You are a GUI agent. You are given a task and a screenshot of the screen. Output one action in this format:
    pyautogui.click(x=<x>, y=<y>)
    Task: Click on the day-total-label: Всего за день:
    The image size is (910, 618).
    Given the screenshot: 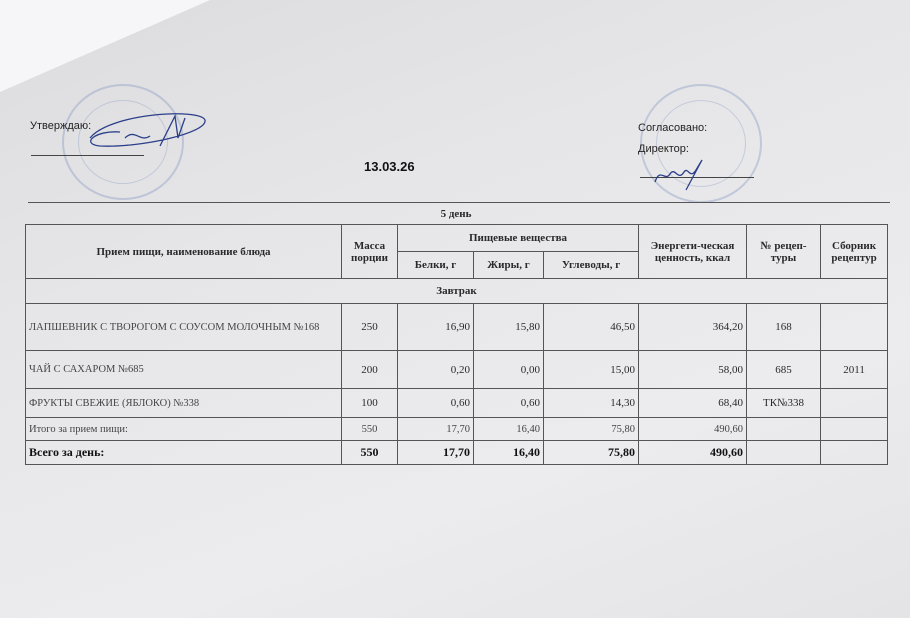 What is the action you would take?
    pyautogui.click(x=183, y=452)
    